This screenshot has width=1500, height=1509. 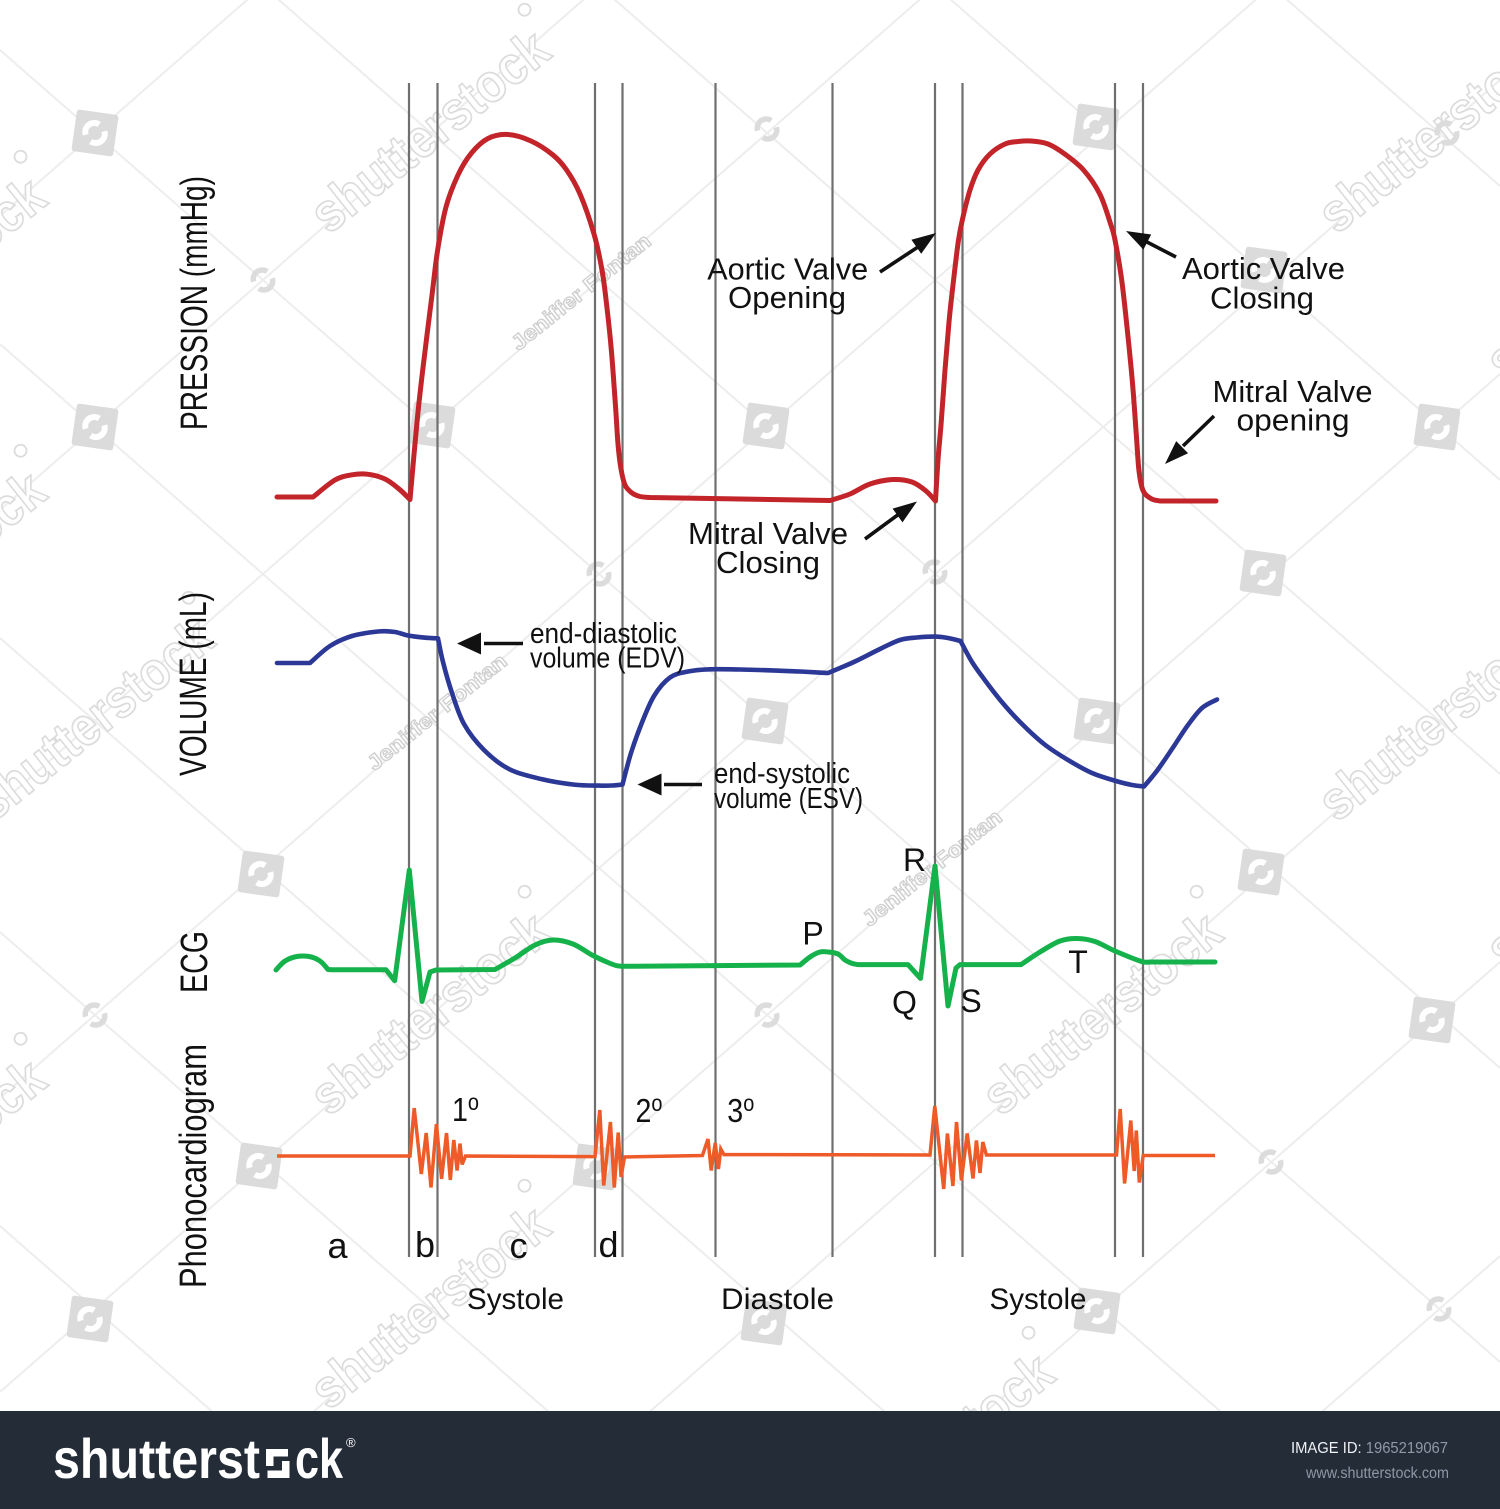 What do you see at coordinates (1078, 962) in the screenshot?
I see `svg-text: T` at bounding box center [1078, 962].